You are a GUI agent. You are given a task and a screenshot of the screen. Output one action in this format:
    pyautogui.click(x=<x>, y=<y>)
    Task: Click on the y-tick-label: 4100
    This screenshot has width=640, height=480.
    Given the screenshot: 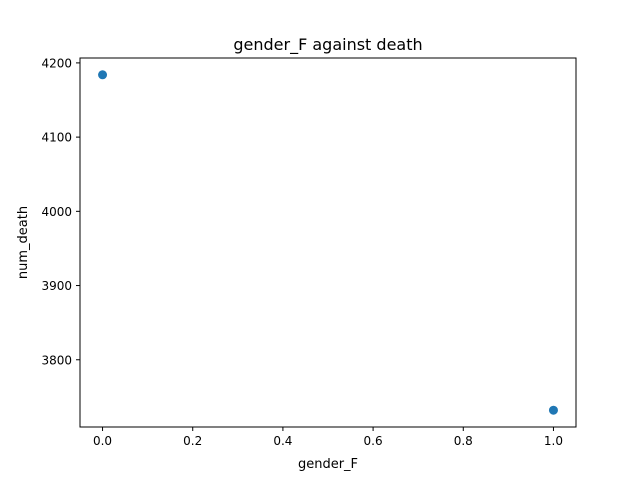 What is the action you would take?
    pyautogui.click(x=56, y=138)
    